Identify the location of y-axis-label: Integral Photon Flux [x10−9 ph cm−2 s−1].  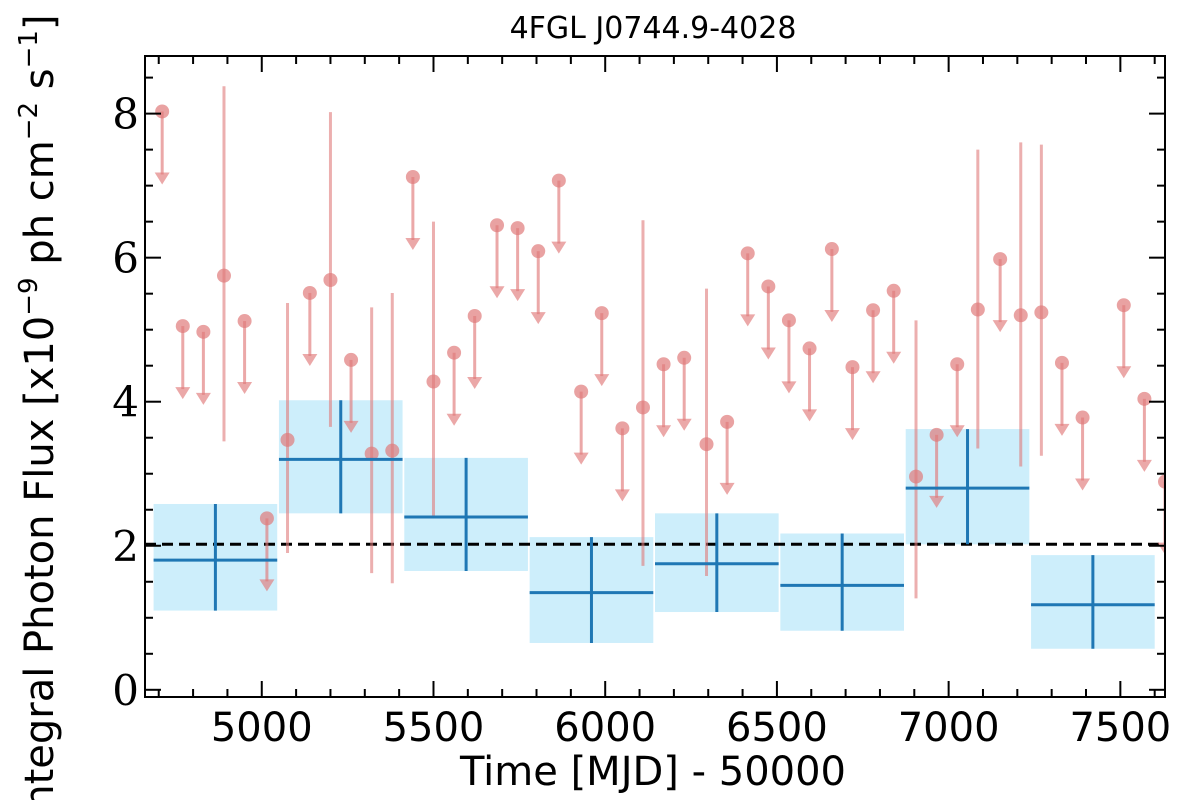
(38, 407).